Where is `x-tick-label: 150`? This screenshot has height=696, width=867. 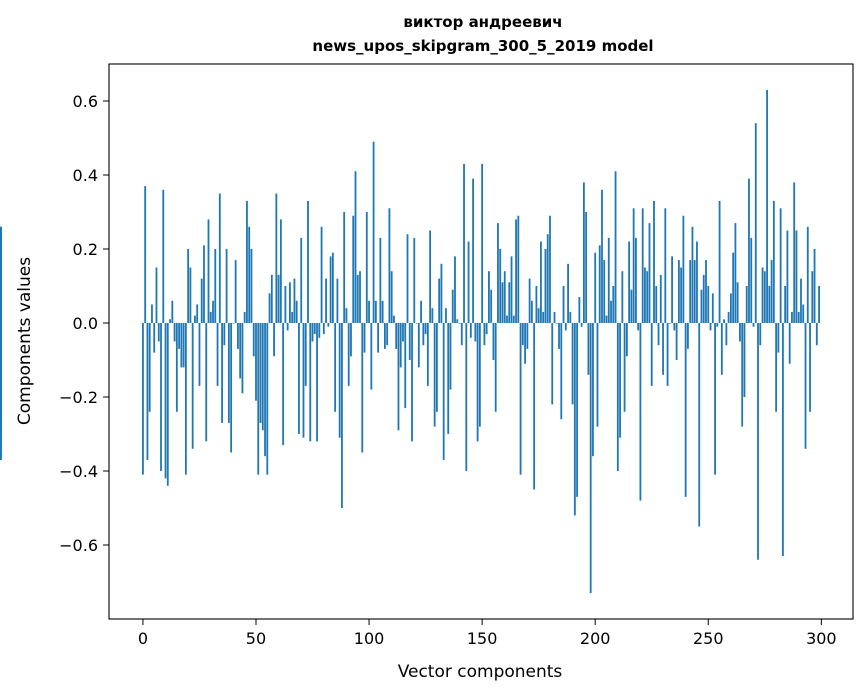 x-tick-label: 150 is located at coordinates (482, 638).